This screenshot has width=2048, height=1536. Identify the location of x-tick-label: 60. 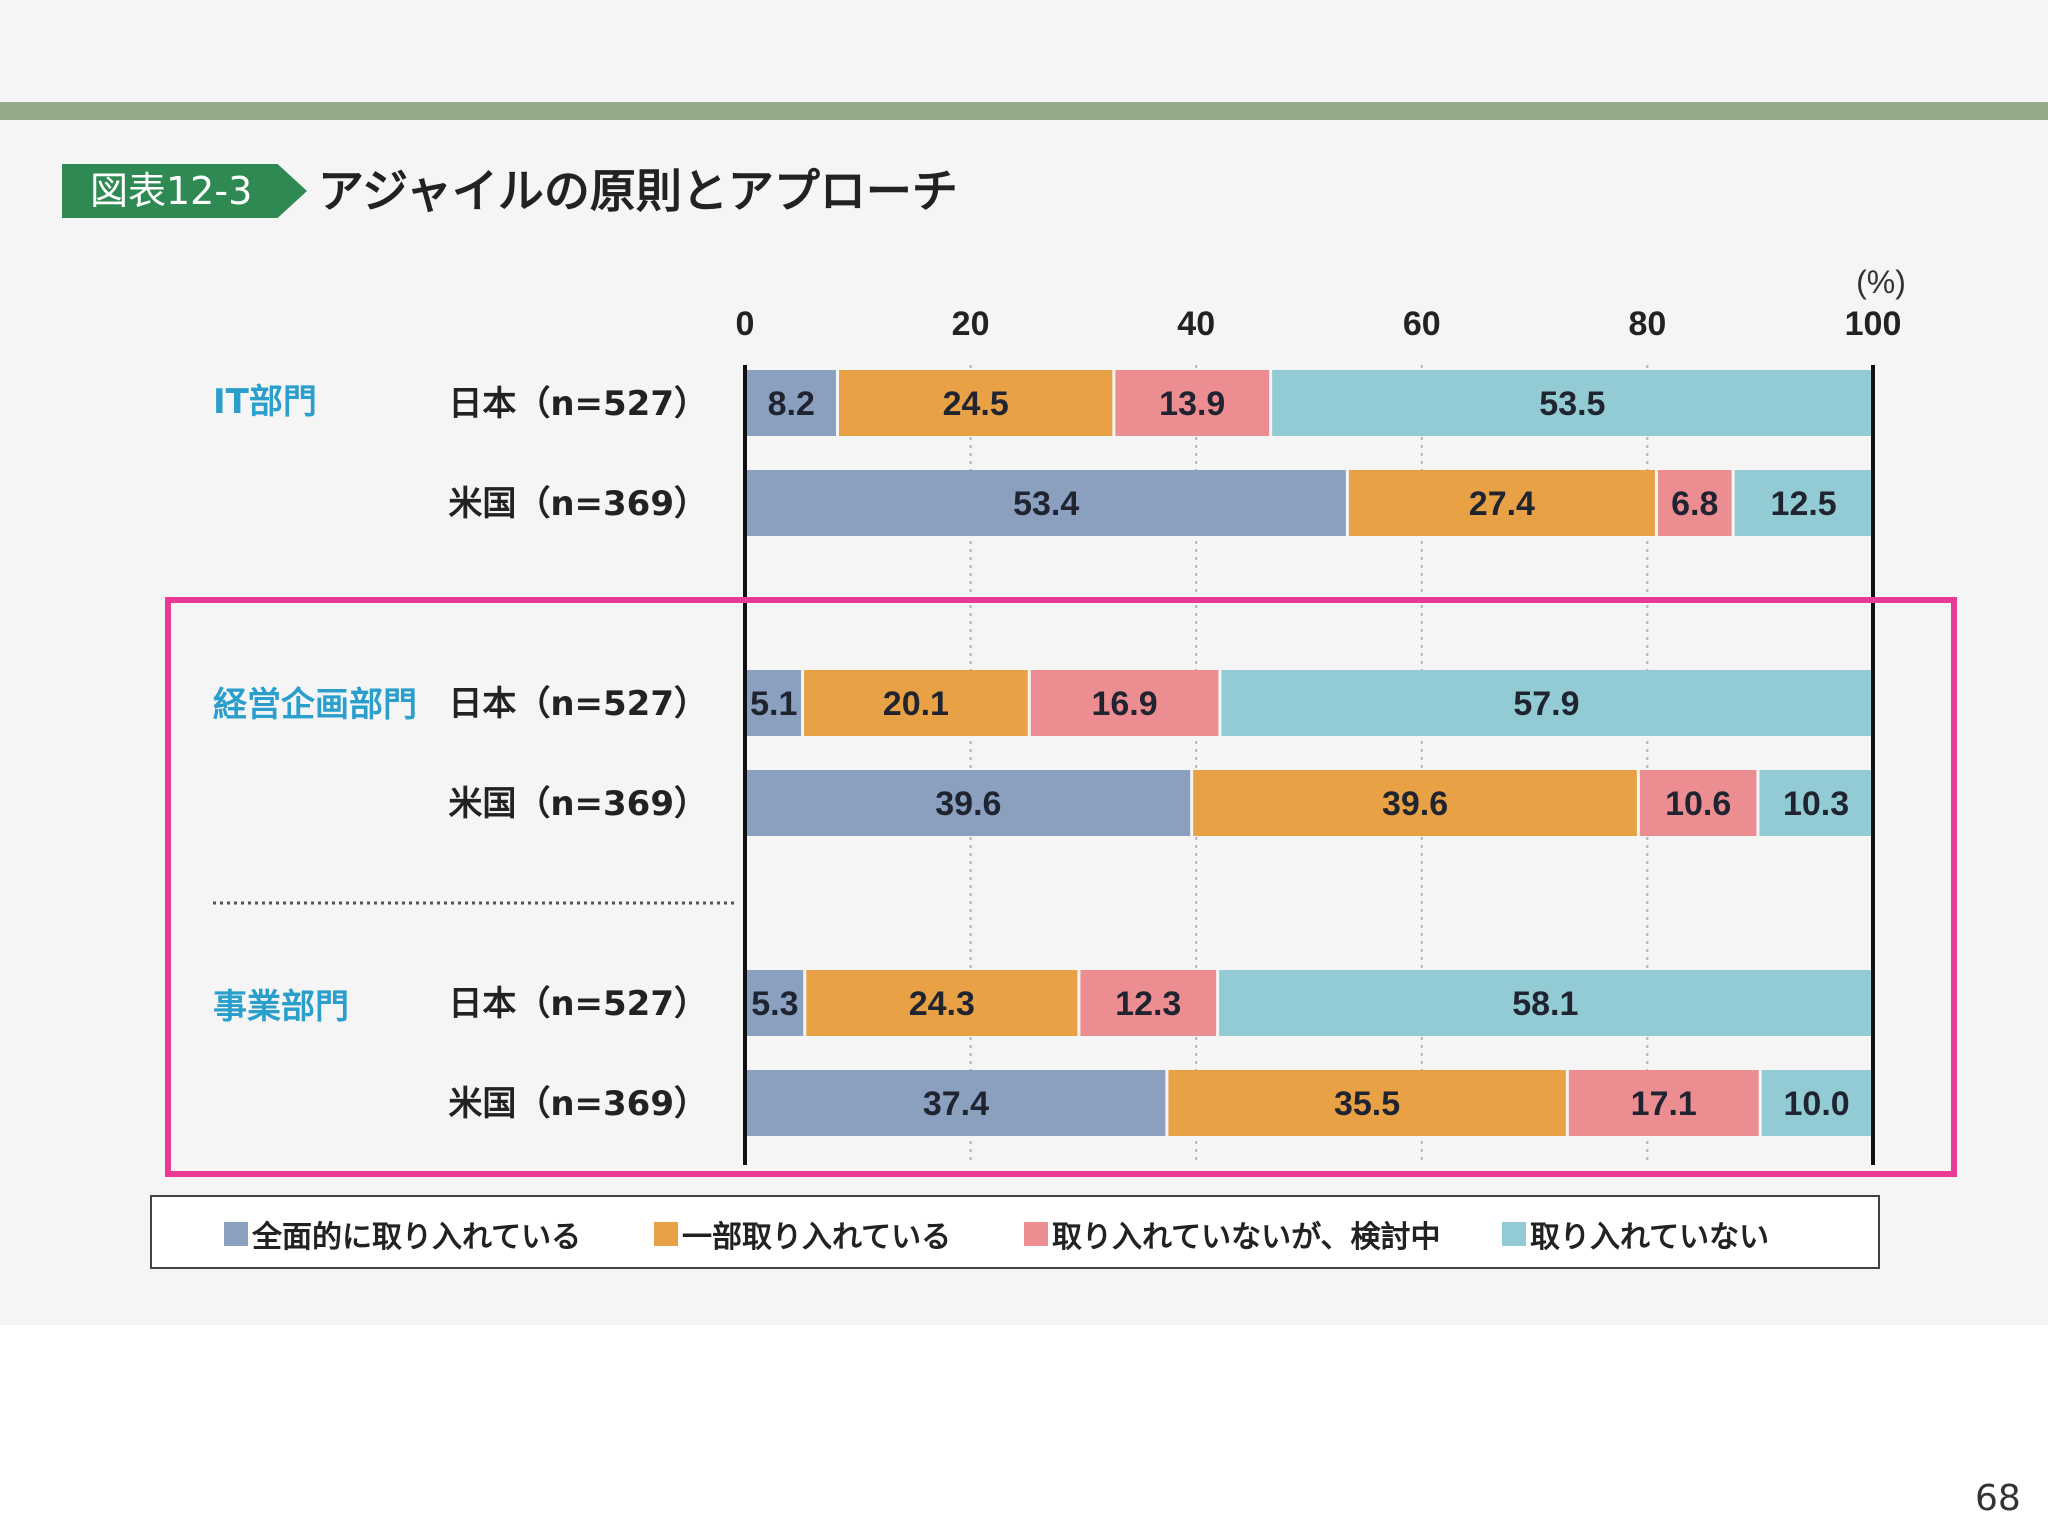
(1422, 324).